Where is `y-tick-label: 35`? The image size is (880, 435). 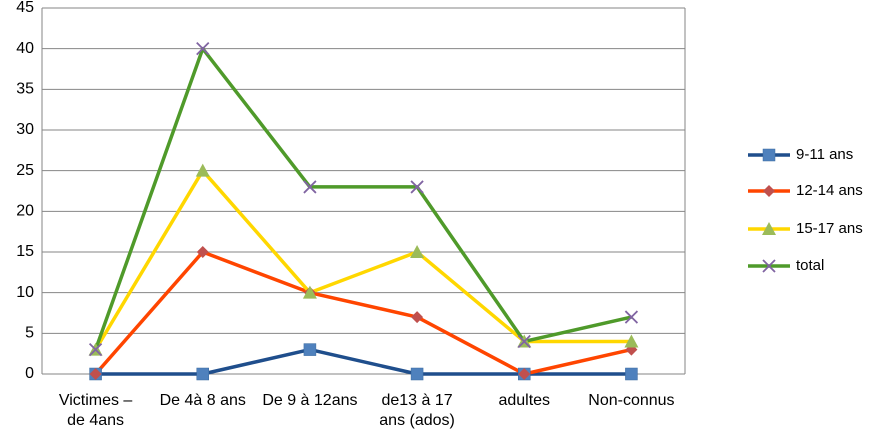 y-tick-label: 35 is located at coordinates (25, 89).